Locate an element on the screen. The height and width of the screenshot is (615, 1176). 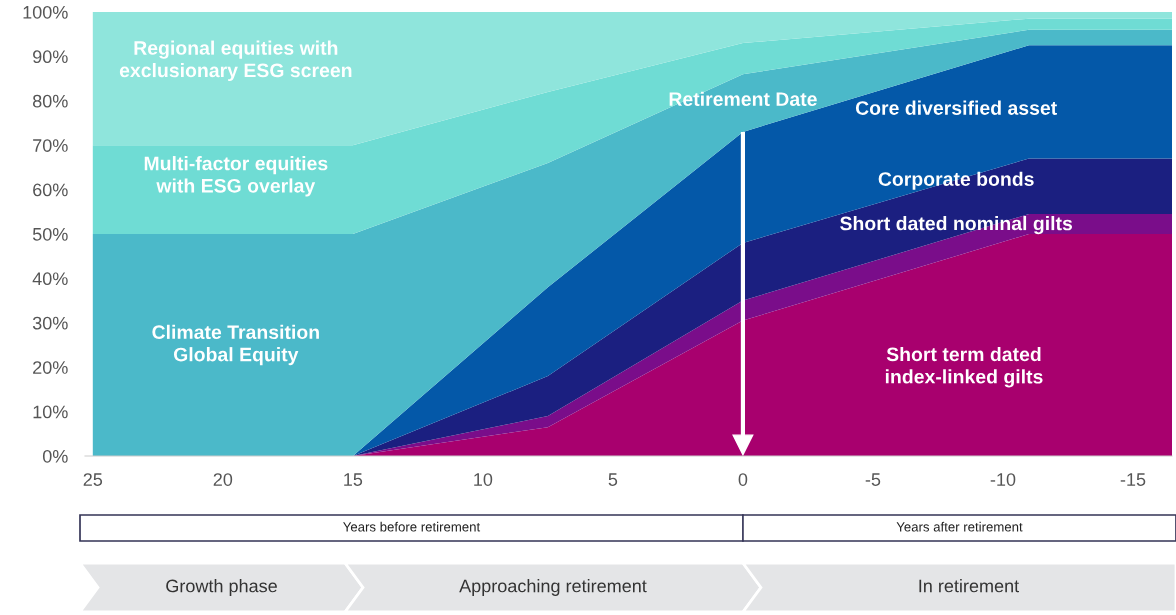
x-tick-label: 20 is located at coordinates (223, 479).